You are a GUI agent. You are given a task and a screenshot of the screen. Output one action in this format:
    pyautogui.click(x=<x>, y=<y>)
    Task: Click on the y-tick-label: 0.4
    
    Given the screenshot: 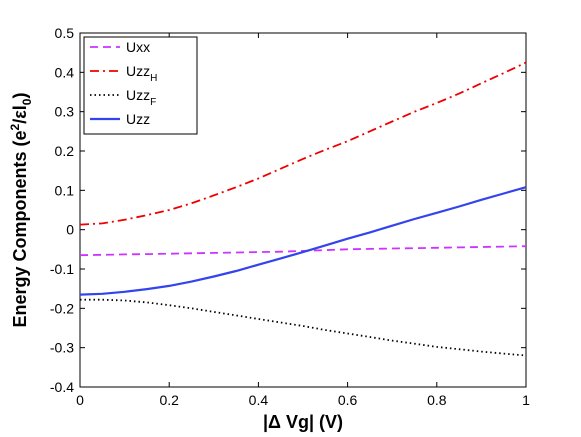 What is the action you would take?
    pyautogui.click(x=65, y=72)
    